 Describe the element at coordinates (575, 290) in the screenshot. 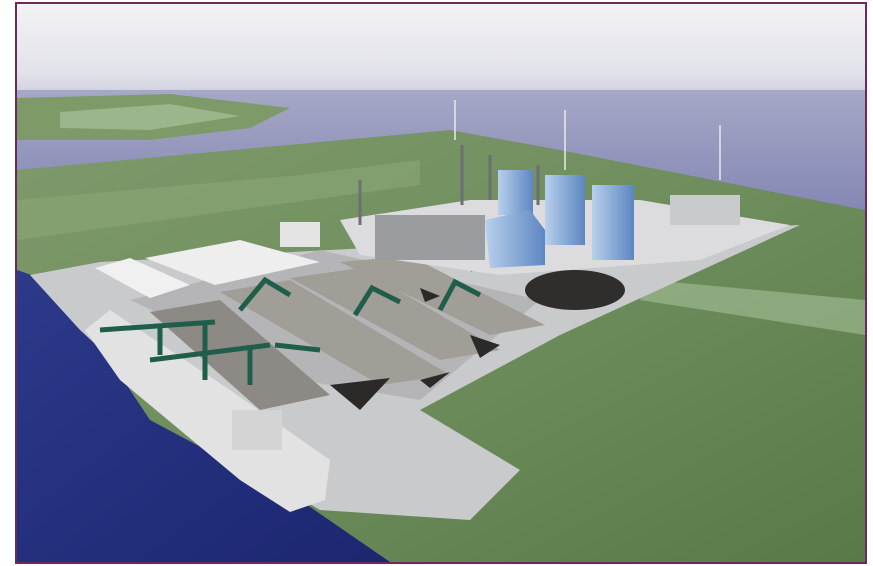

I see `round-pile` at that location.